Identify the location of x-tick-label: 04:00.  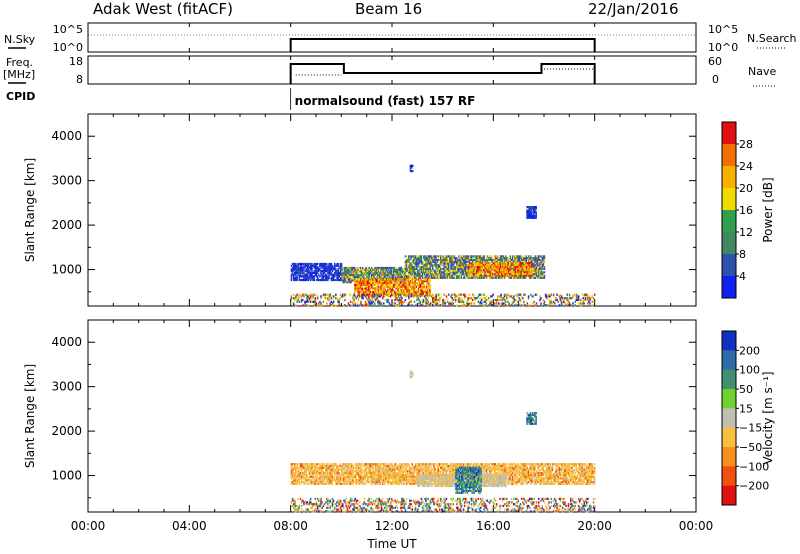
(189, 526).